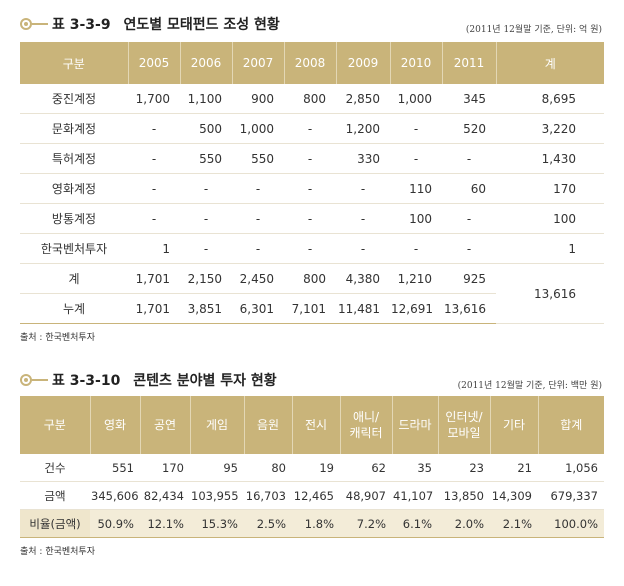 The width and height of the screenshot is (624, 586). I want to click on data-cell: 550, so click(206, 158).